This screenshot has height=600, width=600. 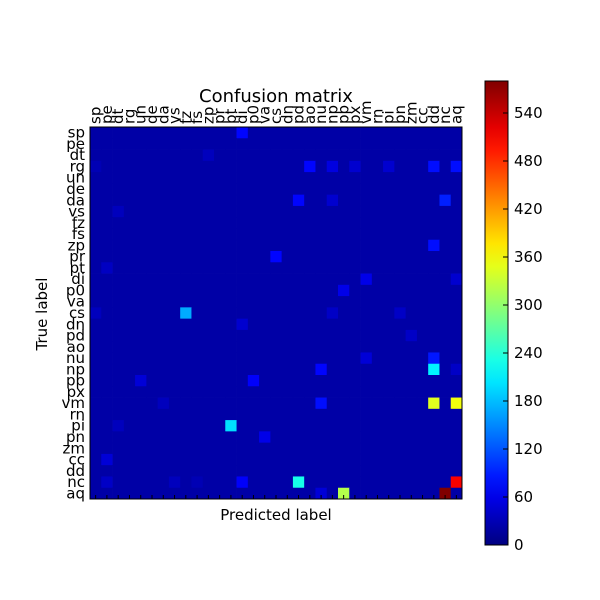 What do you see at coordinates (74, 403) in the screenshot?
I see `y-tick-label: vm` at bounding box center [74, 403].